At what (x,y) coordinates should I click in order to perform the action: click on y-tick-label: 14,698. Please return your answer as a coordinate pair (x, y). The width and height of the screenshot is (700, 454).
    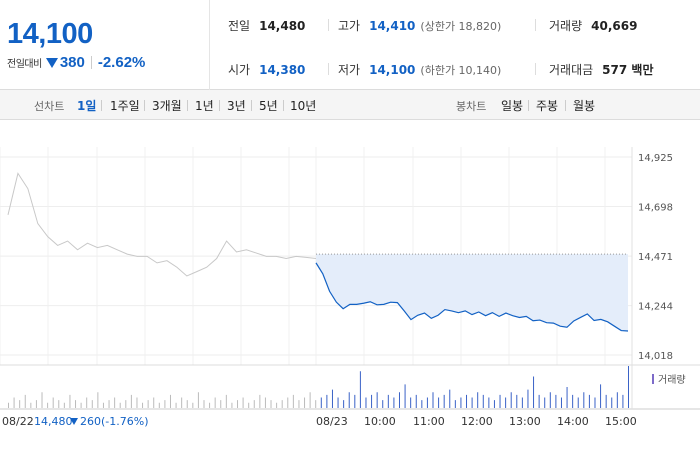
    Looking at the image, I should click on (655, 208).